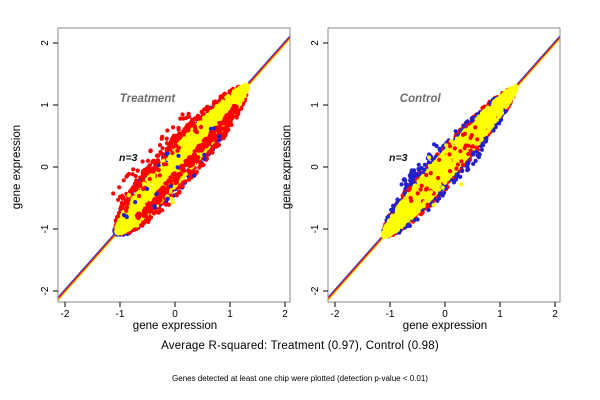  Describe the element at coordinates (148, 99) in the screenshot. I see `panel-title: Treatment` at that location.